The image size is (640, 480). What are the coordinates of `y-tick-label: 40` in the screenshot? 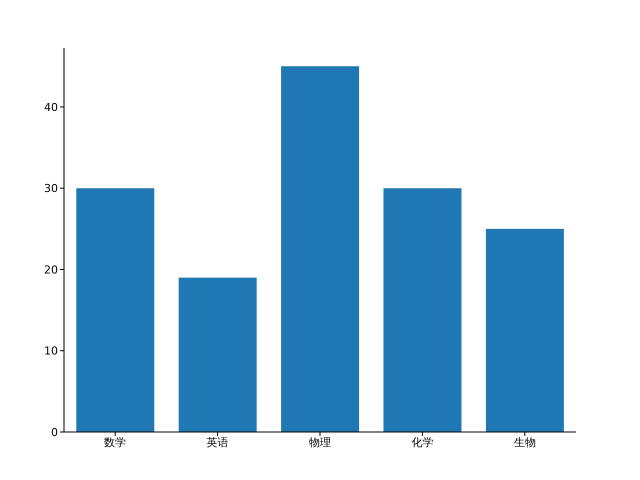 It's located at (51, 107).